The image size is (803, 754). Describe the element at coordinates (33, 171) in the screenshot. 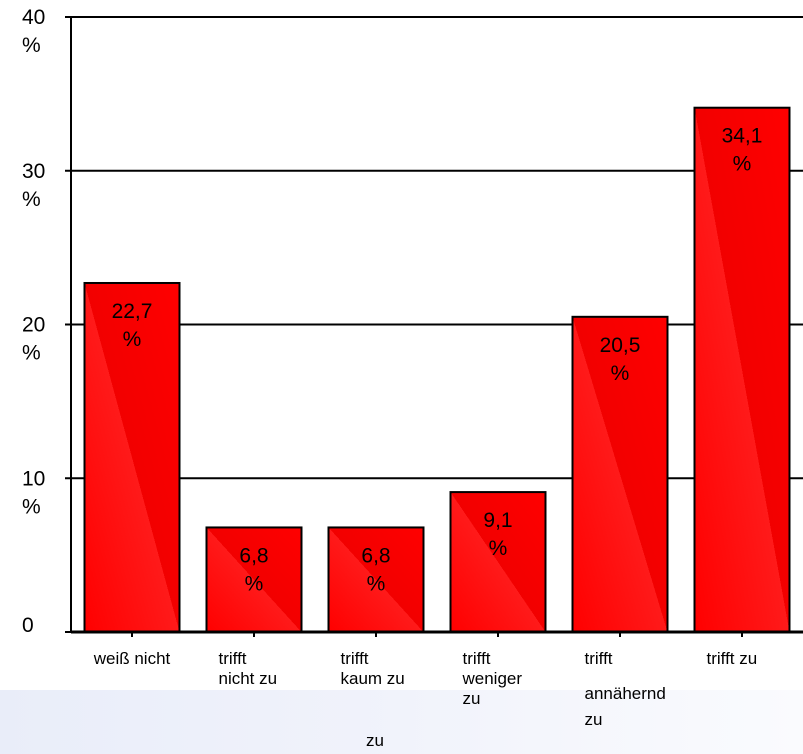

I see `y-tick-label-line: 30` at that location.